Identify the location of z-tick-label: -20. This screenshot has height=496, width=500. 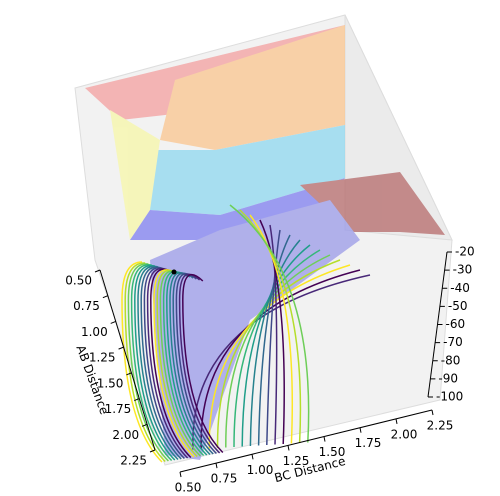
(465, 252).